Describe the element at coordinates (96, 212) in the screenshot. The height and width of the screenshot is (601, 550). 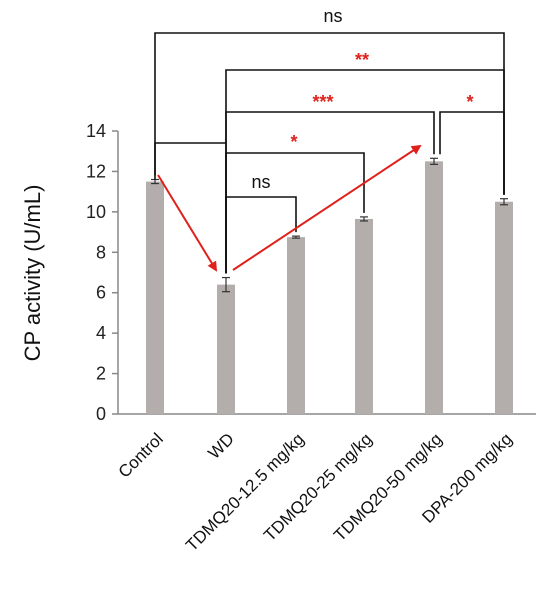
I see `y-tick-label: 10` at that location.